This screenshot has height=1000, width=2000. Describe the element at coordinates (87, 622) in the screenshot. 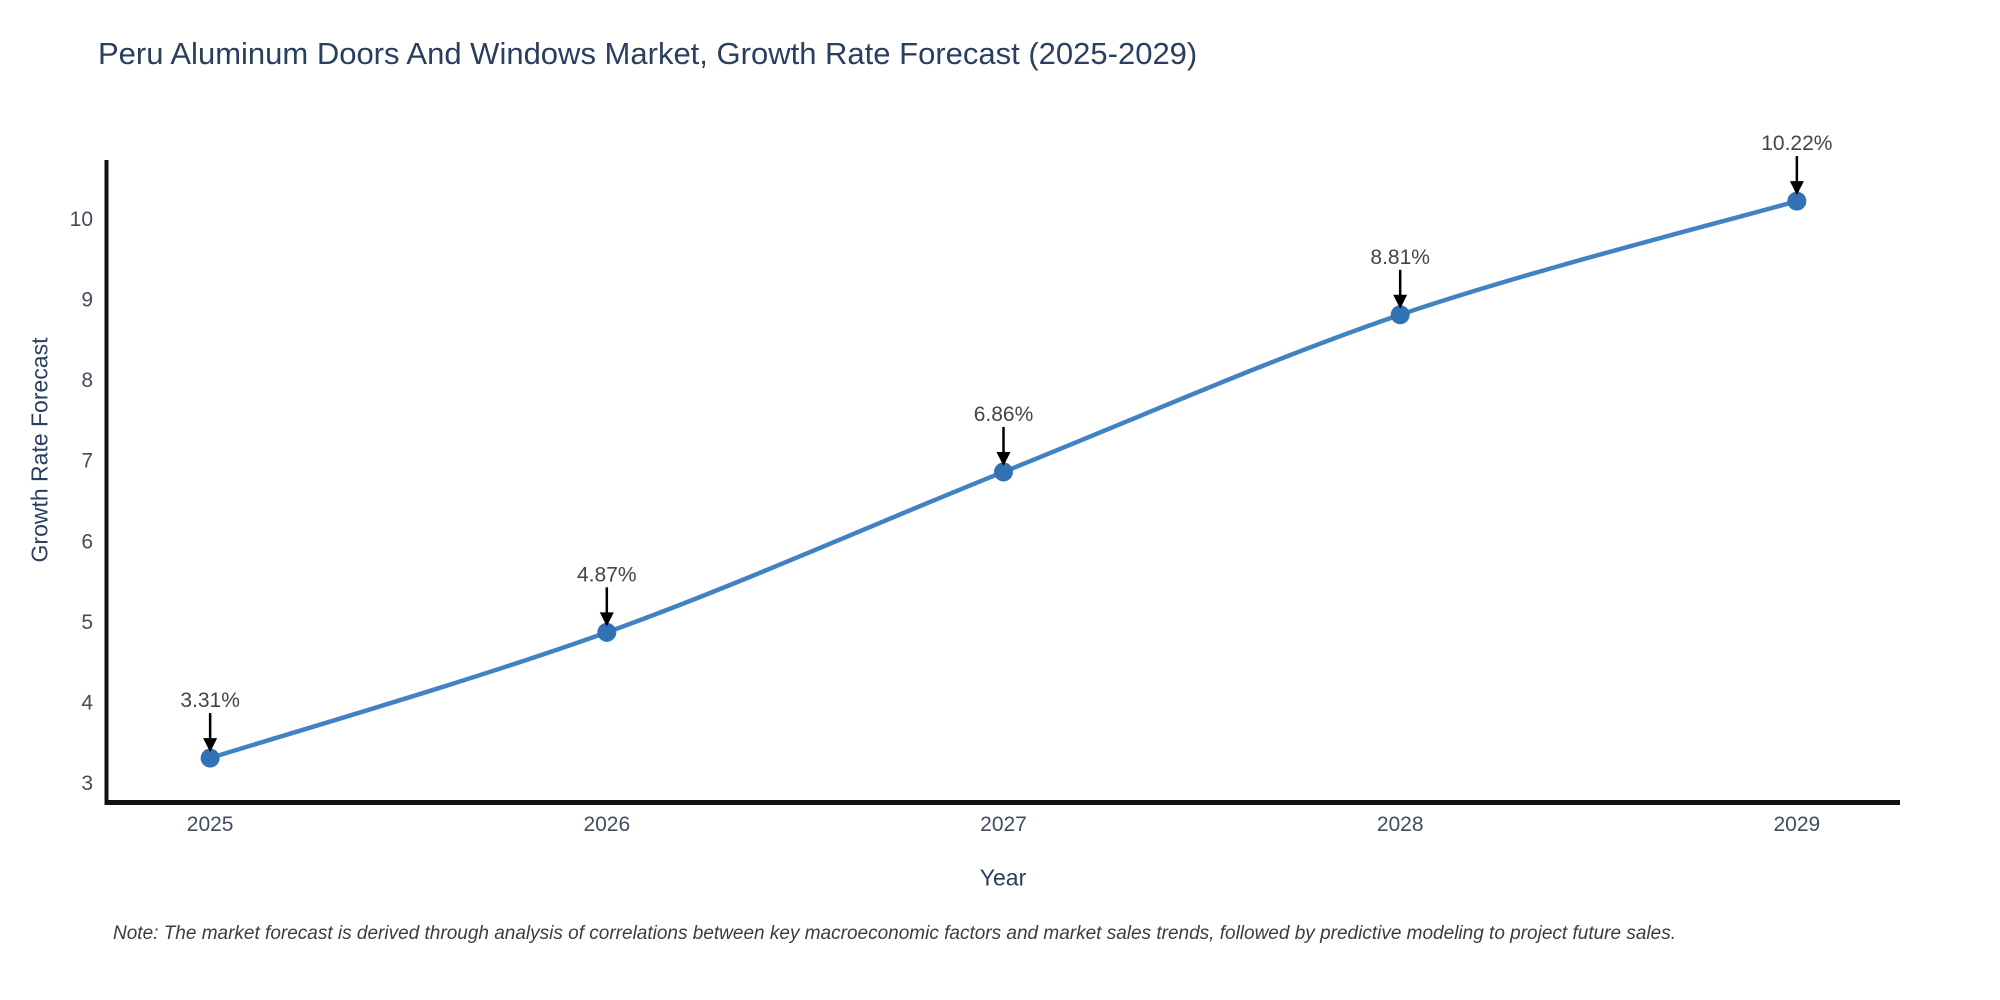

I see `y-tick-label: 5` at that location.